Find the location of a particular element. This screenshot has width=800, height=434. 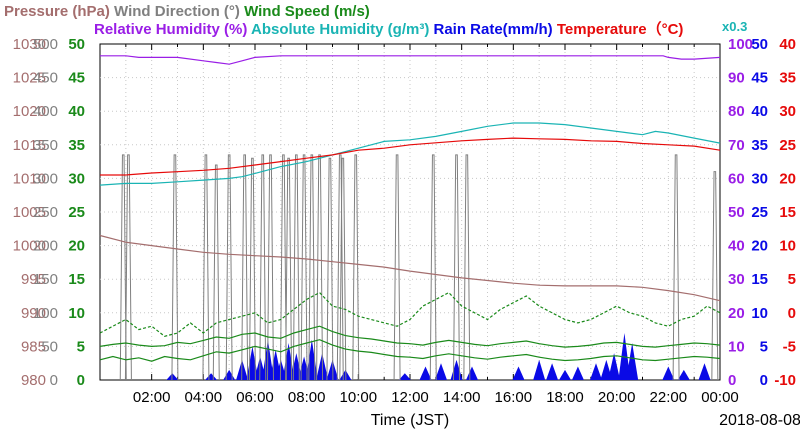

wind-direction-tick-label: 350 is located at coordinates (45, 145).